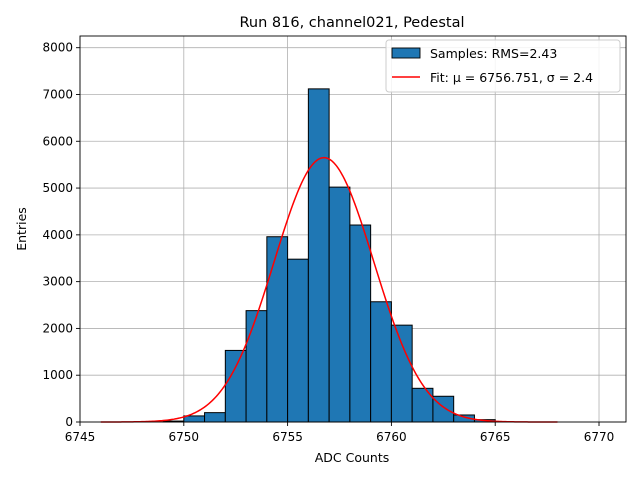 The height and width of the screenshot is (480, 640). What do you see at coordinates (57, 235) in the screenshot?
I see `y-tick-label: 4000` at bounding box center [57, 235].